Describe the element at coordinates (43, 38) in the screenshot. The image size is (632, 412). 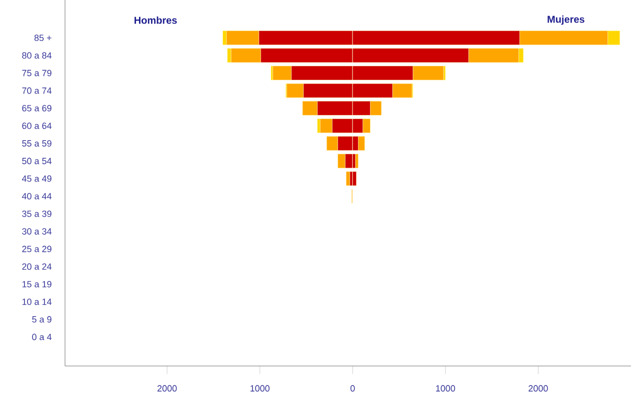
I see `y-tick-label: 85 +` at that location.